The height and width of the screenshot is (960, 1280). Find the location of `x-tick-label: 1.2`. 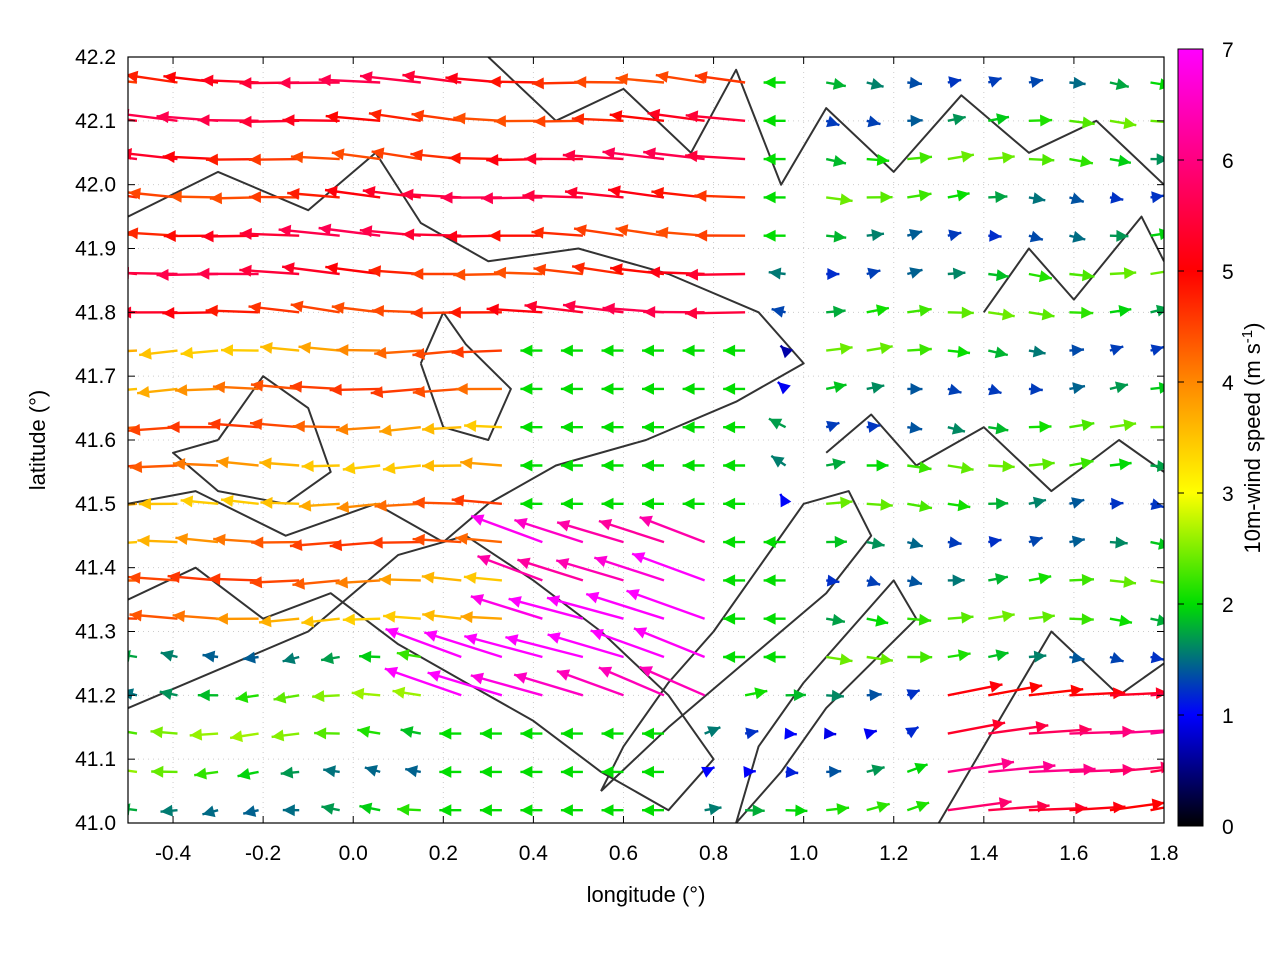

x-tick-label: 1.2 is located at coordinates (893, 853).